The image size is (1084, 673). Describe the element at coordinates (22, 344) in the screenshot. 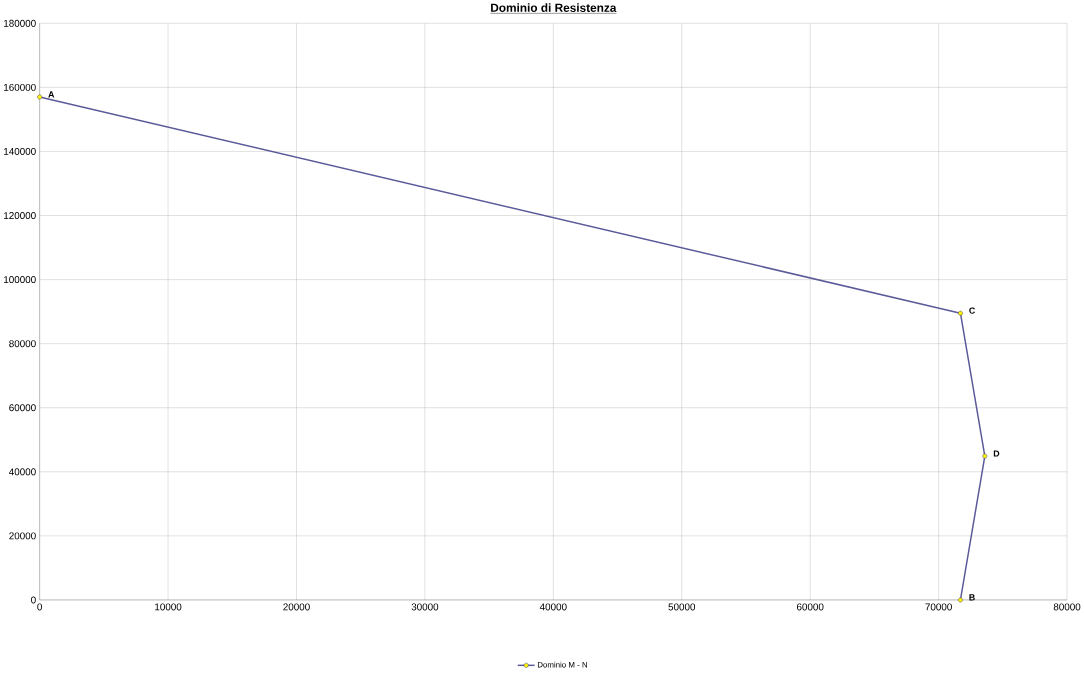

I see `y-tick-label: 80000` at that location.